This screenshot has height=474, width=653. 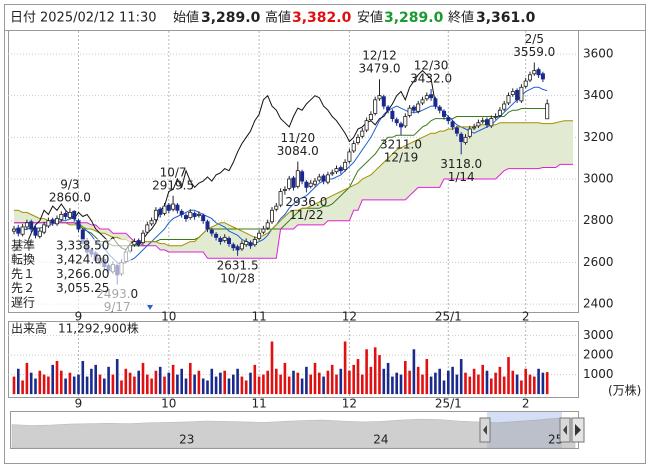 I want to click on annotation-date: 2/5, so click(x=534, y=39).